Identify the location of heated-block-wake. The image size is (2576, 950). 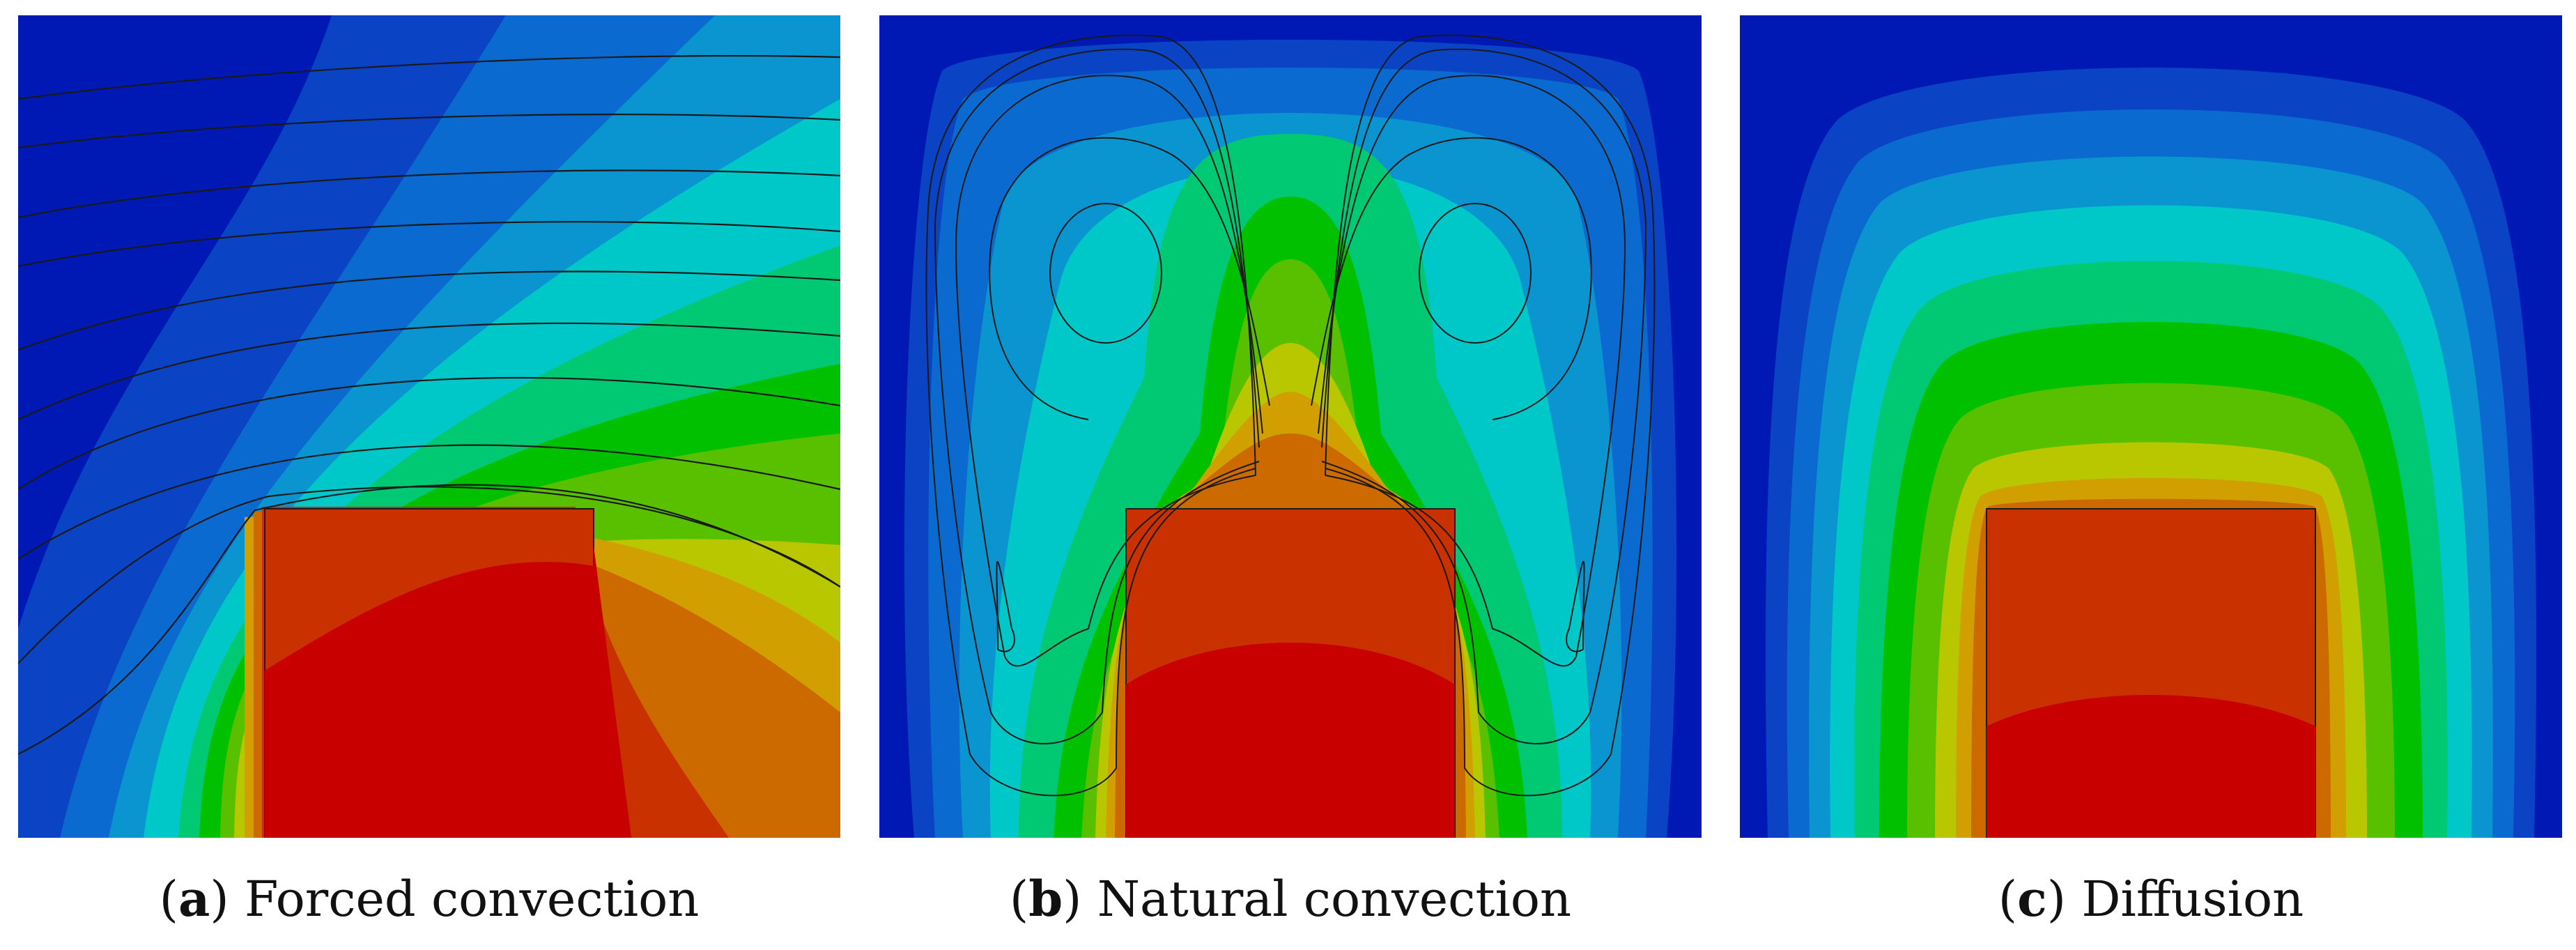
(612, 691).